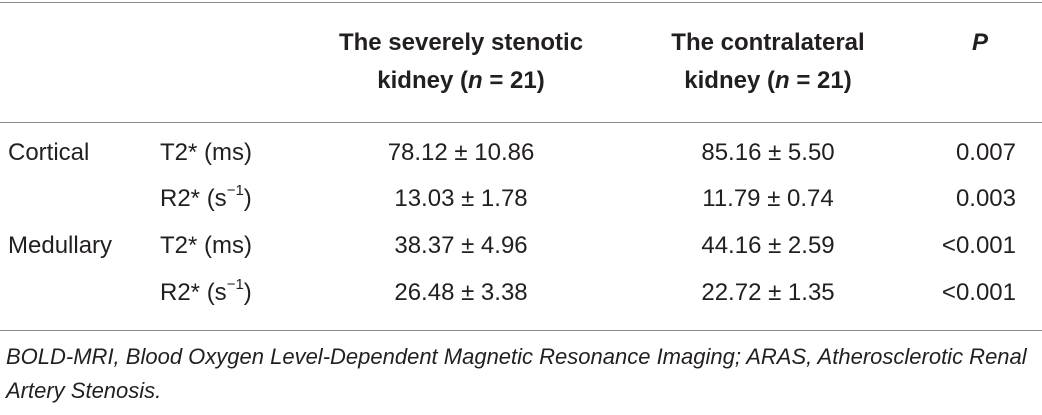  Describe the element at coordinates (461, 152) in the screenshot. I see `row-severe-value: 78.12 ± 10.86` at that location.